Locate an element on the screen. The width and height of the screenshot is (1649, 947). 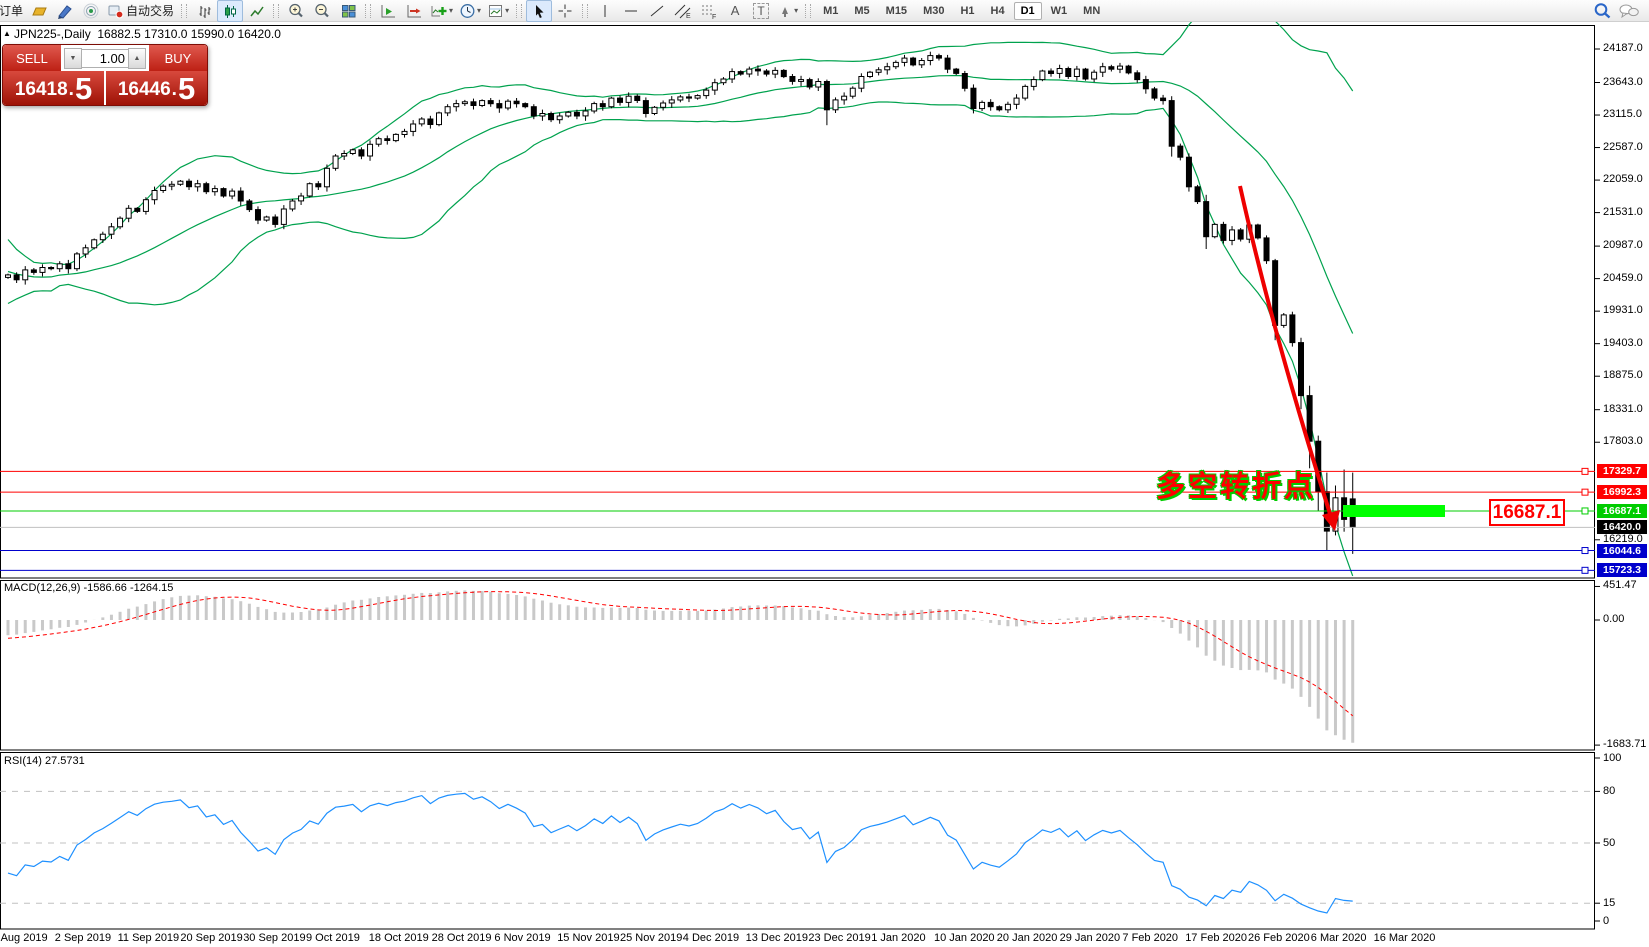
arrows-tool-button: ▾ is located at coordinates (787, 11).